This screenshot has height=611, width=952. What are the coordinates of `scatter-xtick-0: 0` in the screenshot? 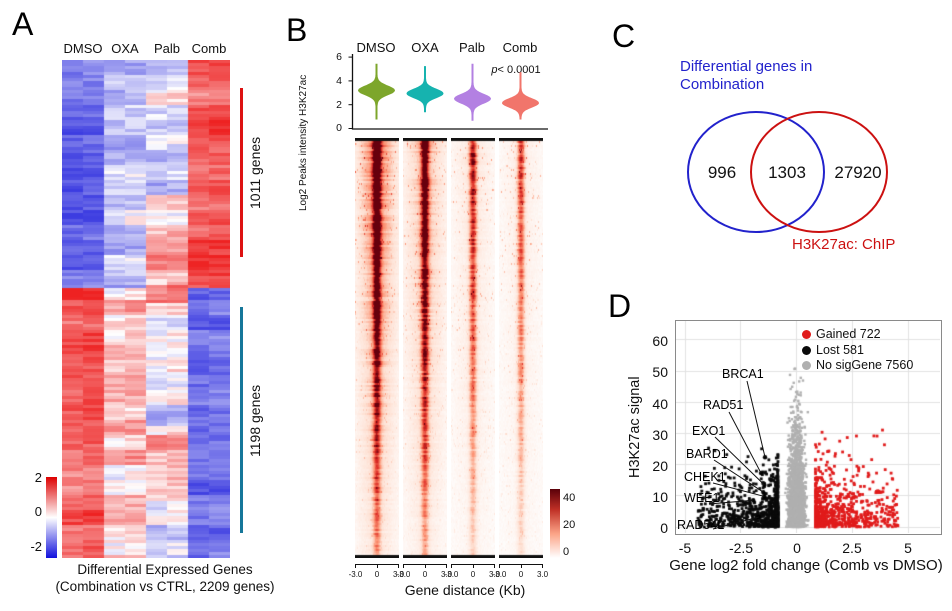 It's located at (797, 548).